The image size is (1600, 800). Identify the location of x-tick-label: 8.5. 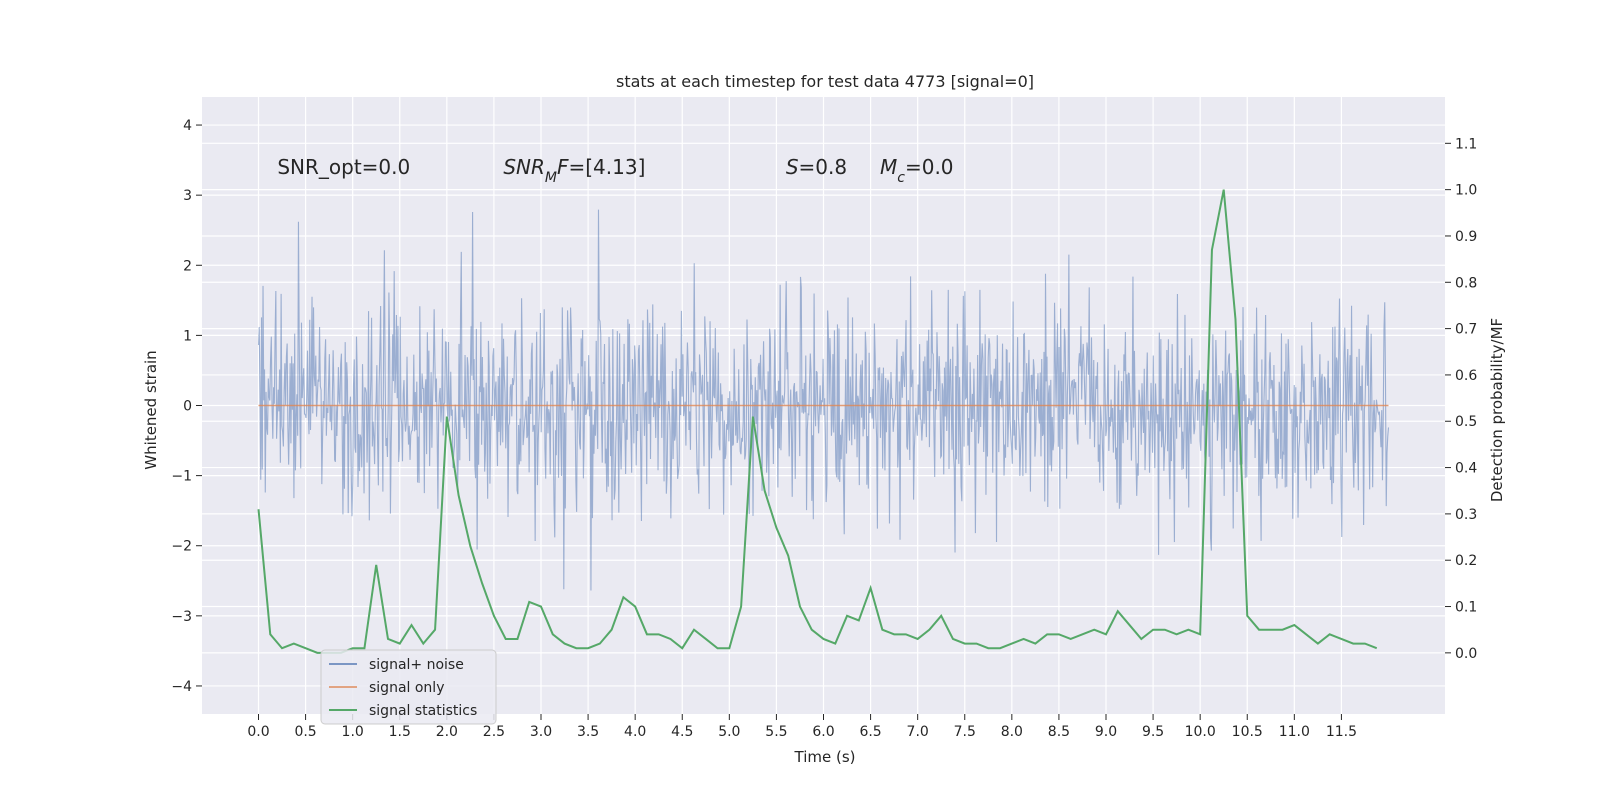
(1059, 732).